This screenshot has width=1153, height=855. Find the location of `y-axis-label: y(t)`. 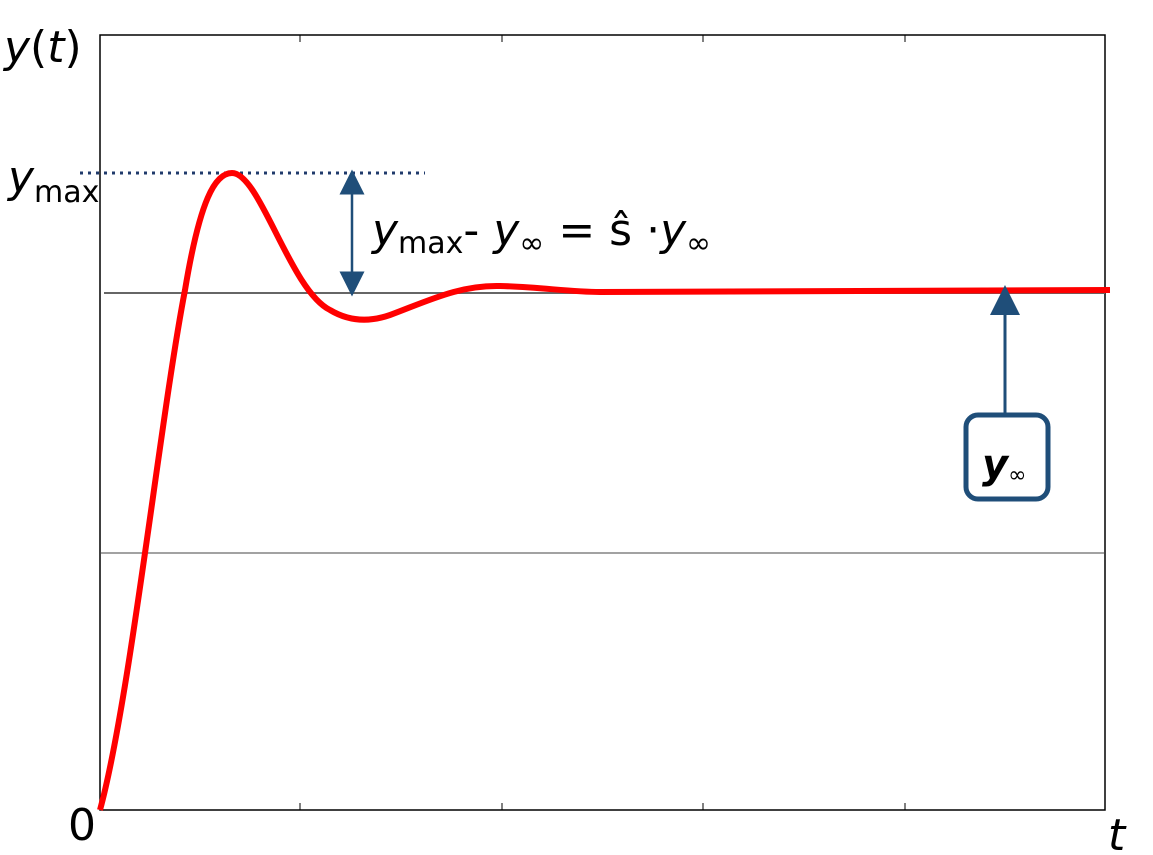

y-axis-label: y(t) is located at coordinates (42, 47).